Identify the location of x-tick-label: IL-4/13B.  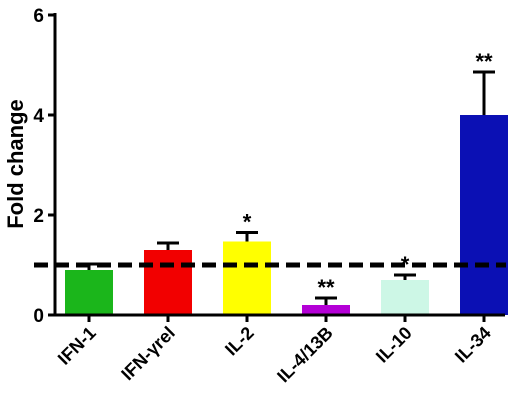
(305, 355).